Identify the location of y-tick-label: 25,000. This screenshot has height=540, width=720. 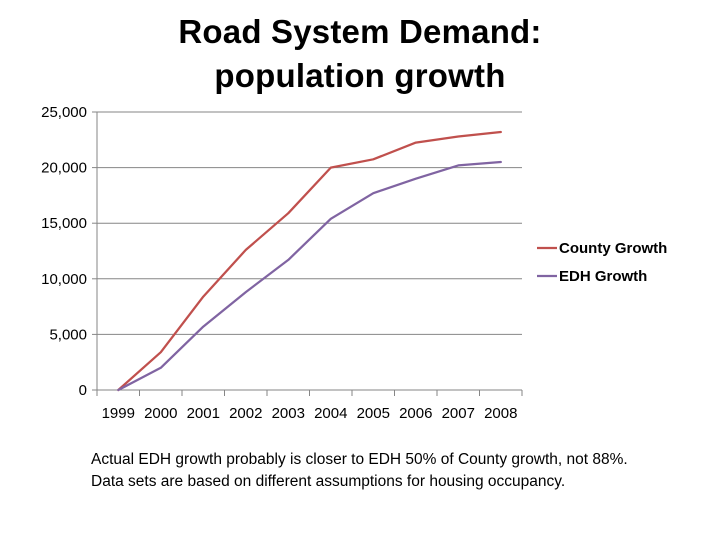
(64, 112).